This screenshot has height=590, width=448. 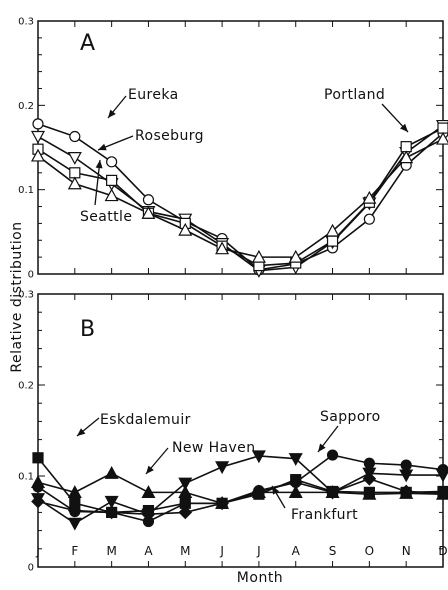 I want to click on annotation-roseburg: Roseburg, so click(x=169, y=136).